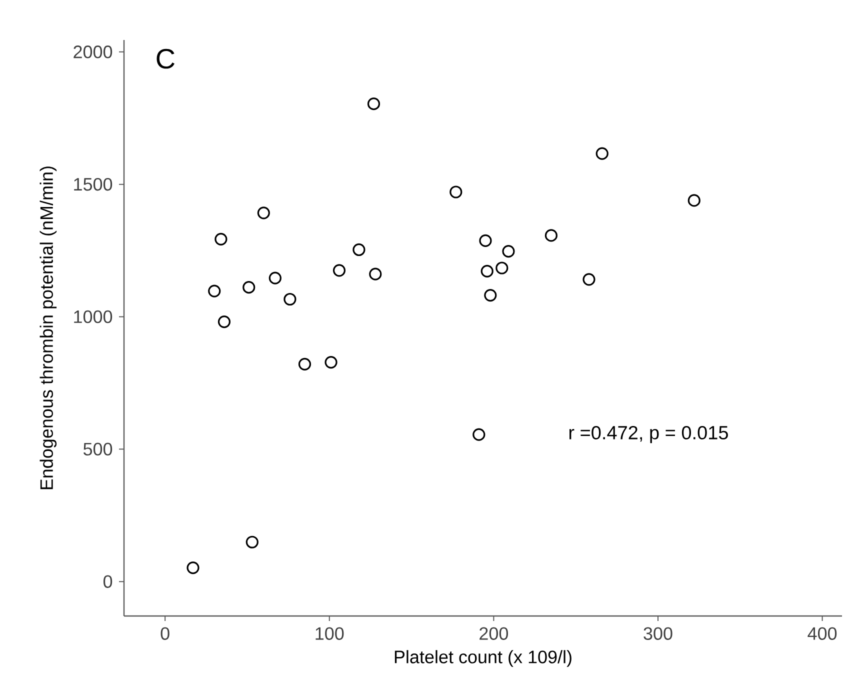  What do you see at coordinates (48, 328) in the screenshot?
I see `y-axis-title: Endogenous thrombin potential (nM/min)` at bounding box center [48, 328].